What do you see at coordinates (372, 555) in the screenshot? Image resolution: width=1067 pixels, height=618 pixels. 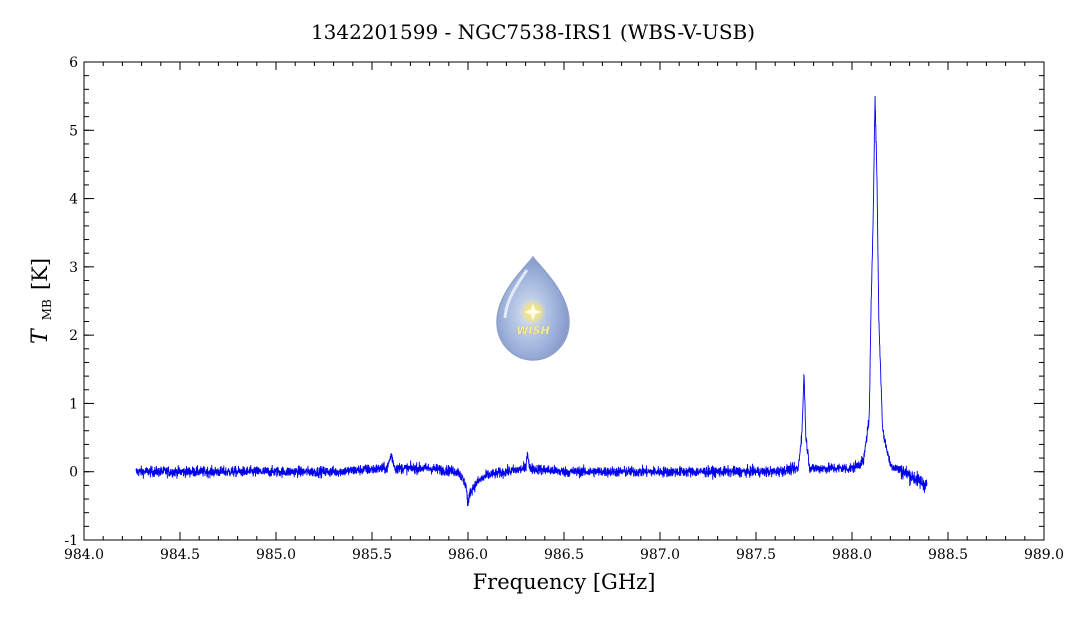 I see `x-tick-label: 985.5` at bounding box center [372, 555].